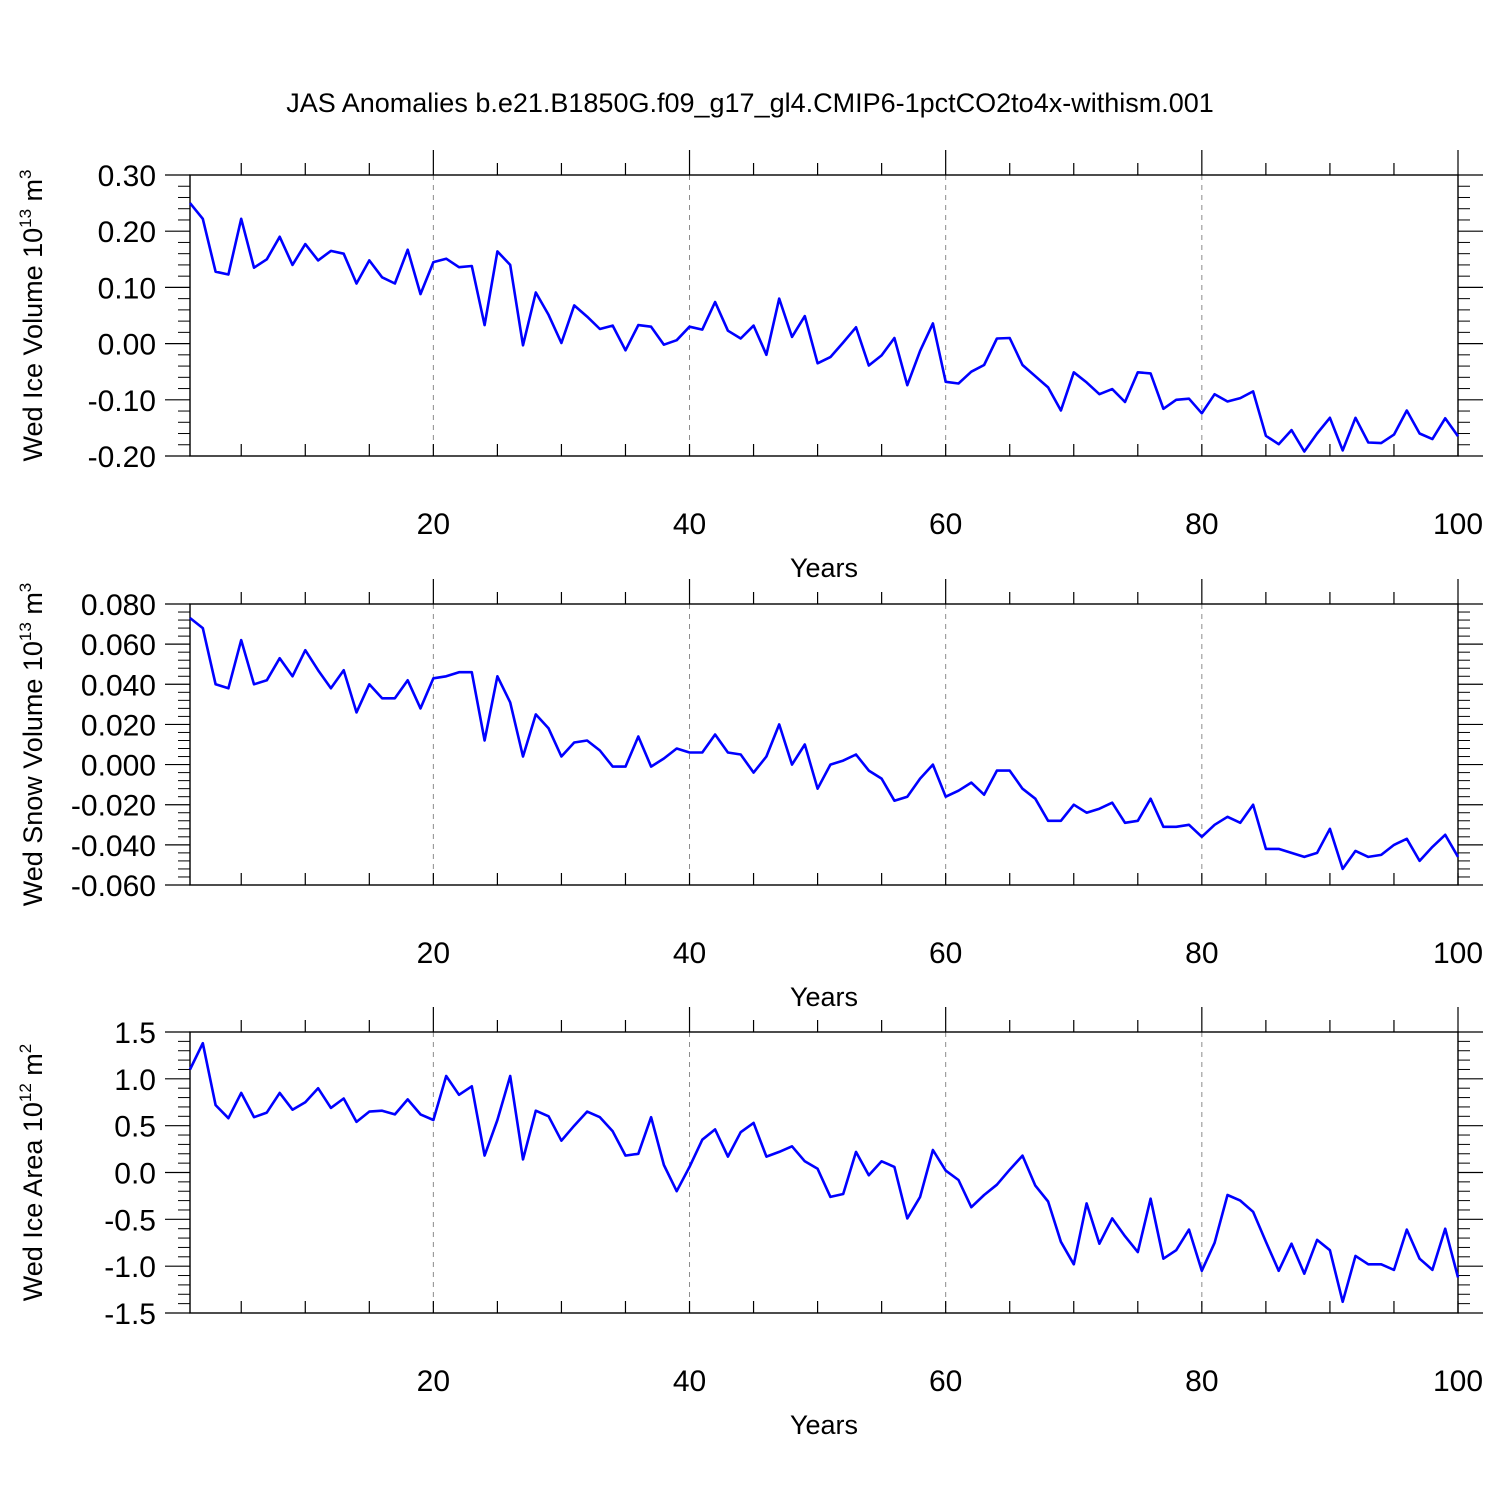 This screenshot has height=1500, width=1500. I want to click on y-tick-label: -0.5, so click(130, 1220).